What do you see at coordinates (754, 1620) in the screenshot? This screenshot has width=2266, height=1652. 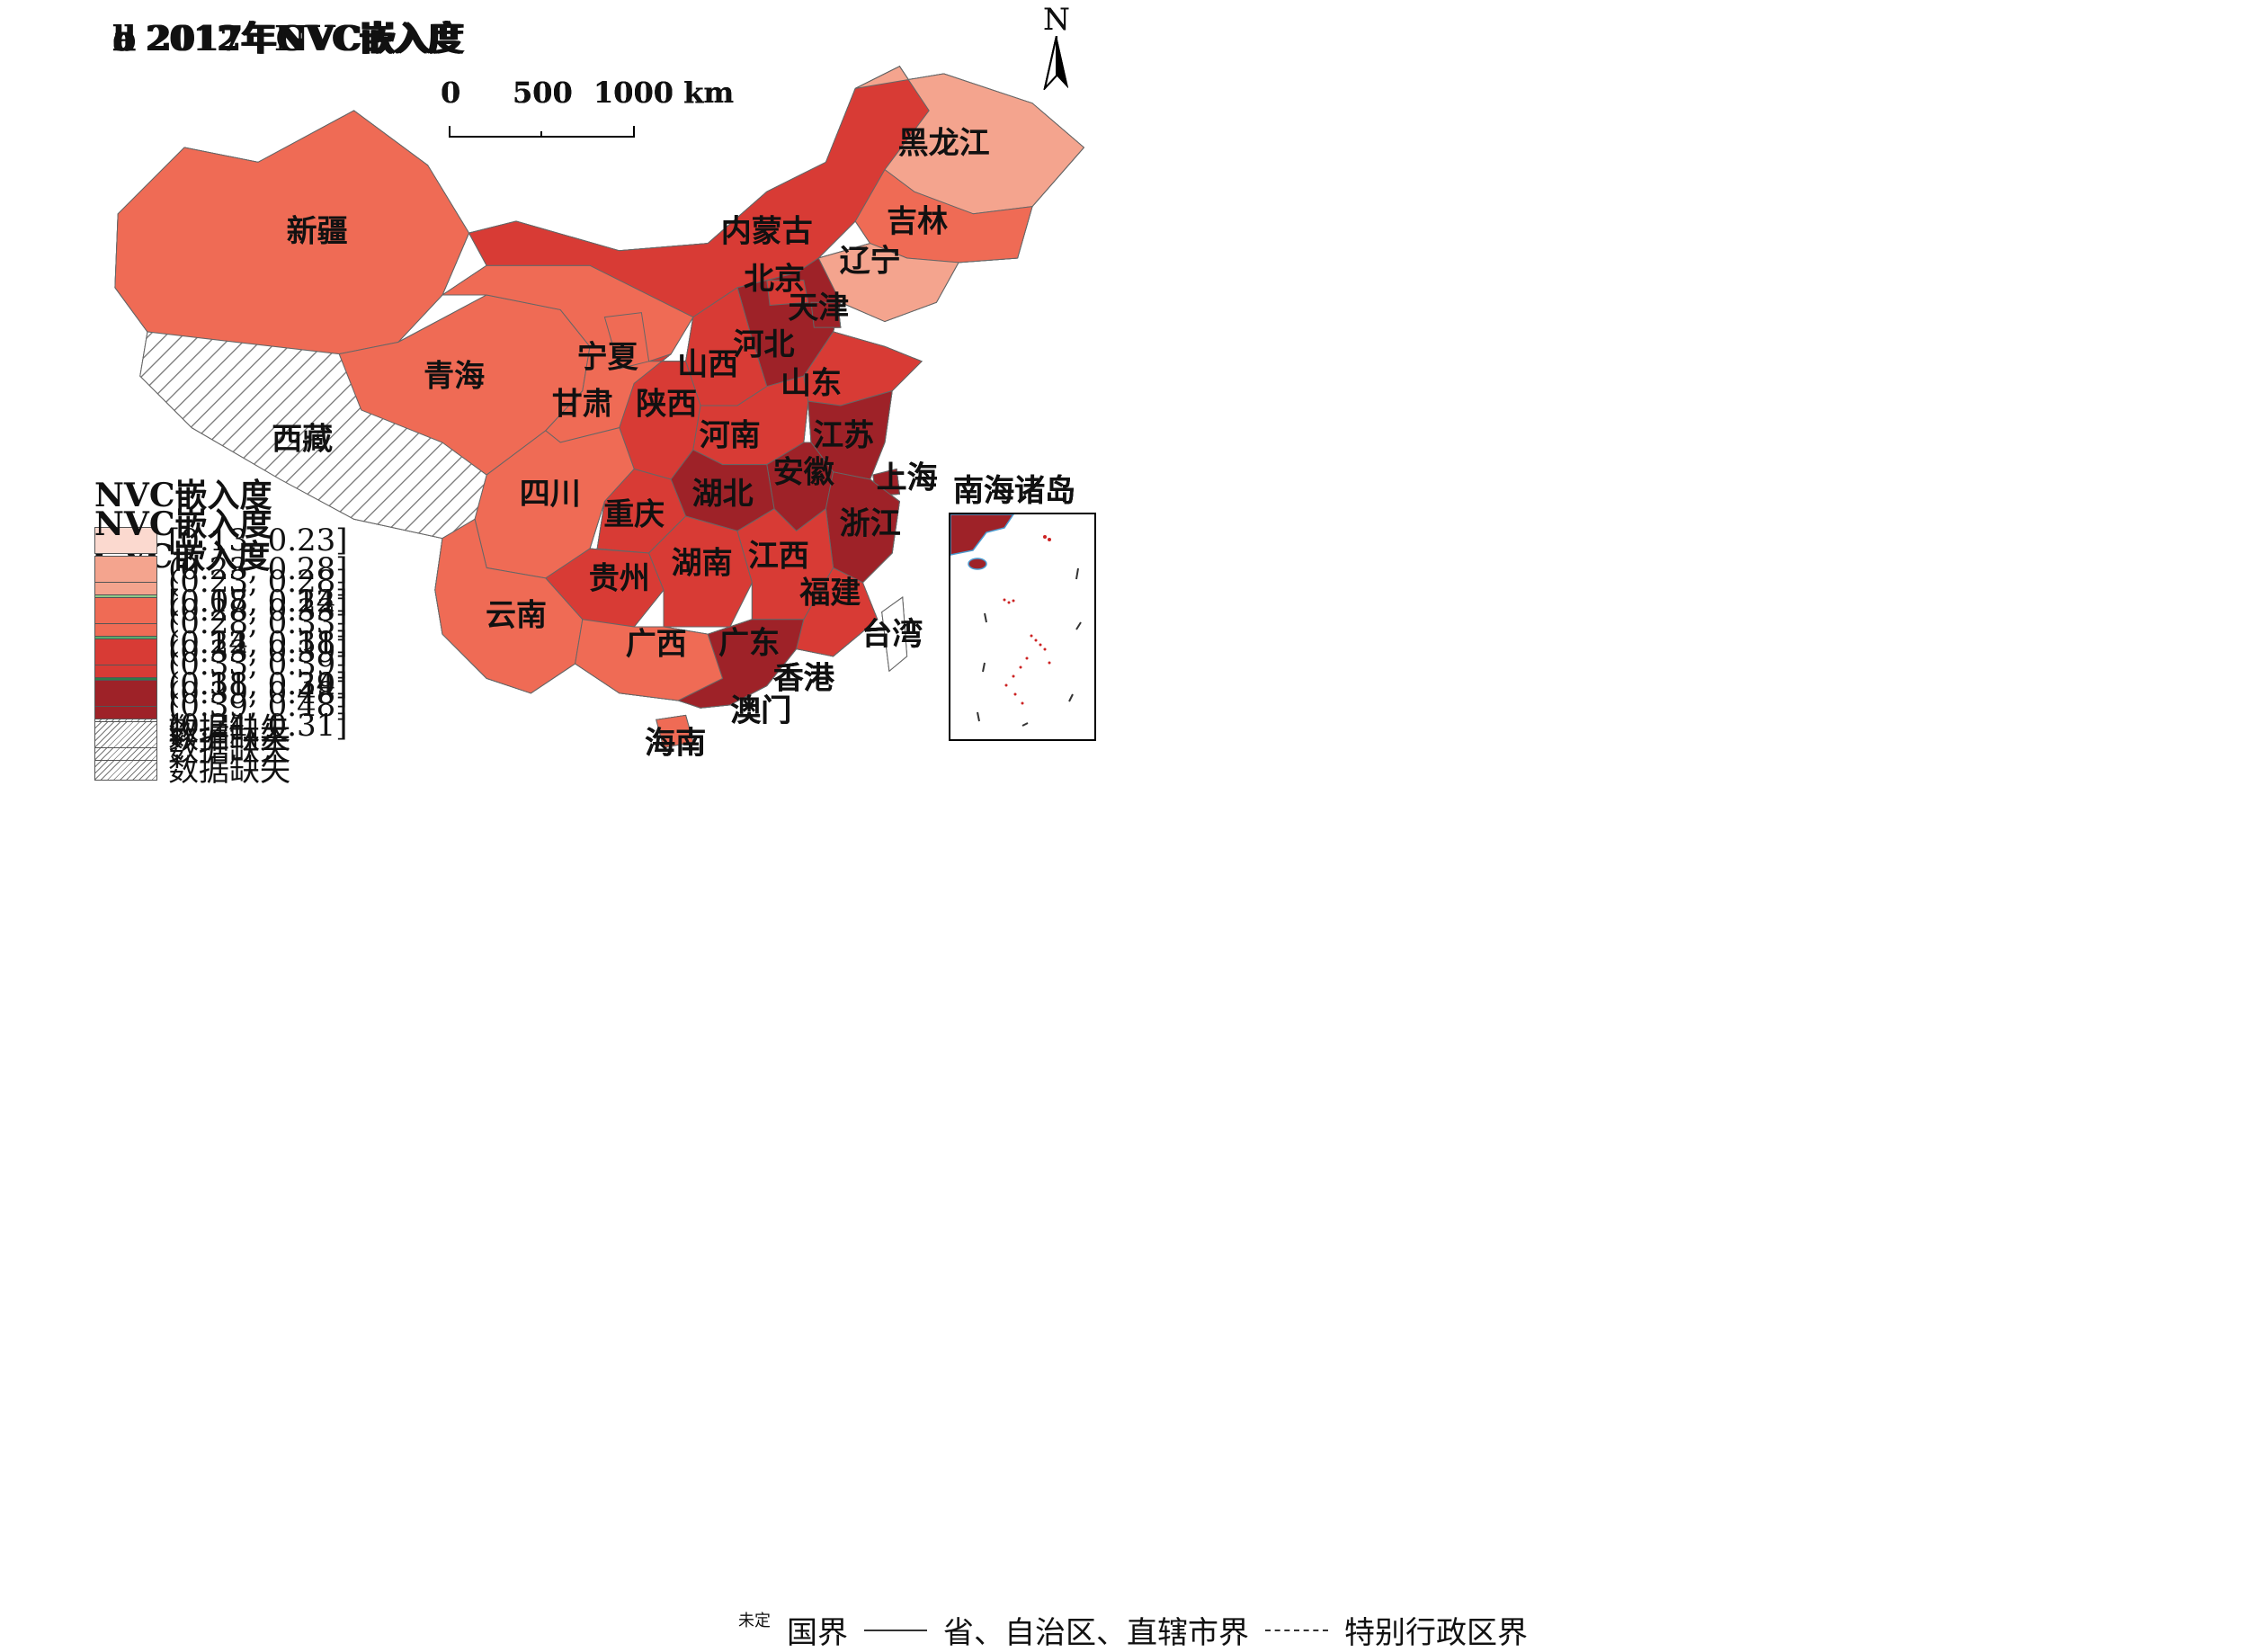 I see `undetermined-label: 未定` at bounding box center [754, 1620].